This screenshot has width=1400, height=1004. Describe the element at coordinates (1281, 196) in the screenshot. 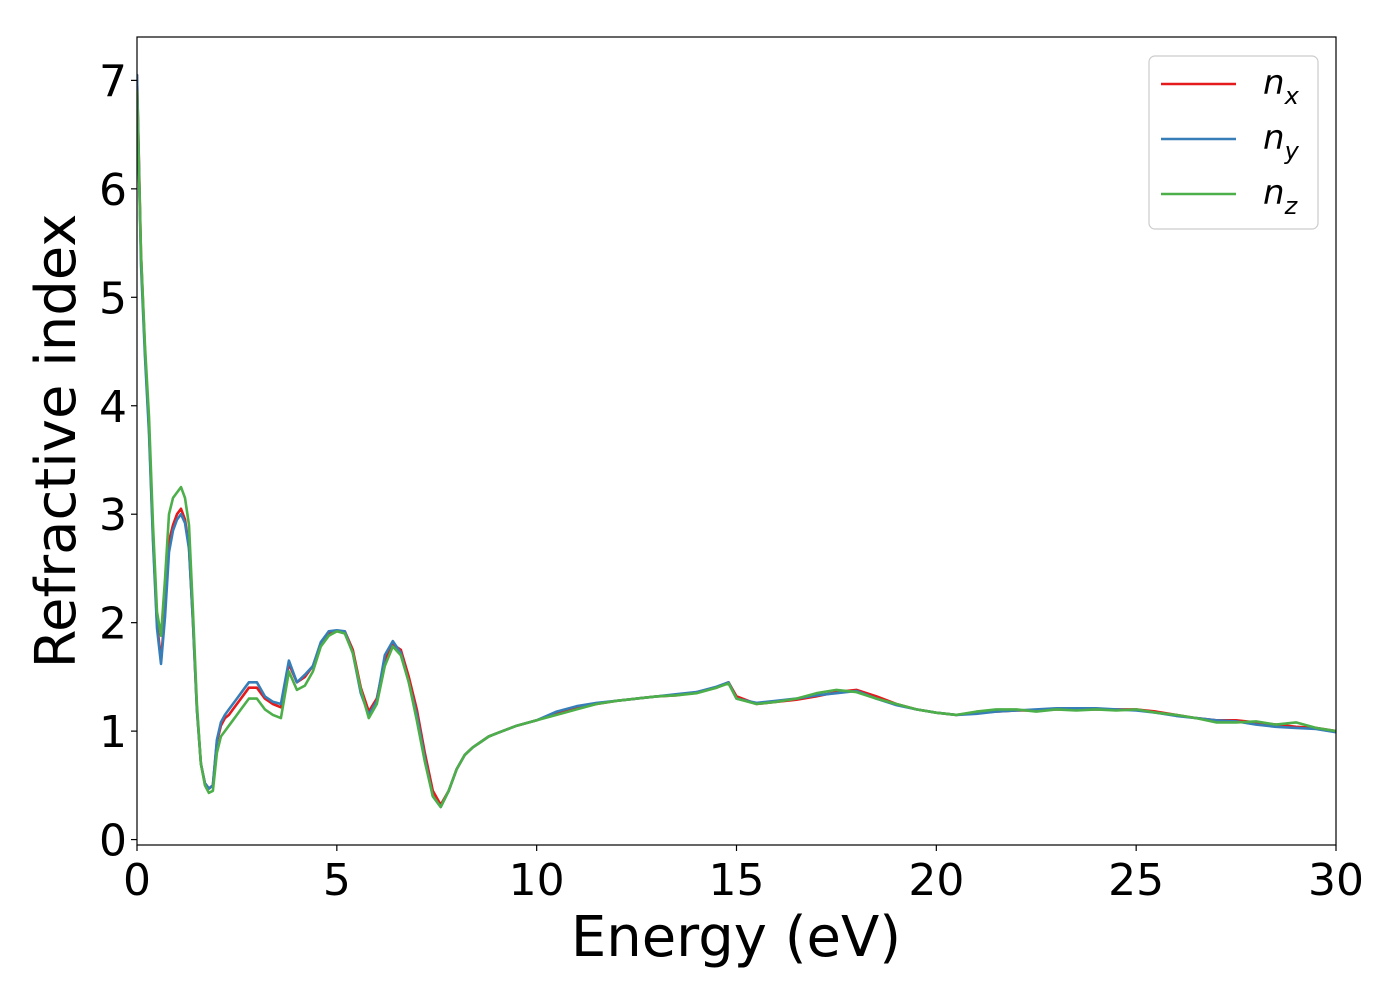

I see `legend-label-nz: nz` at that location.